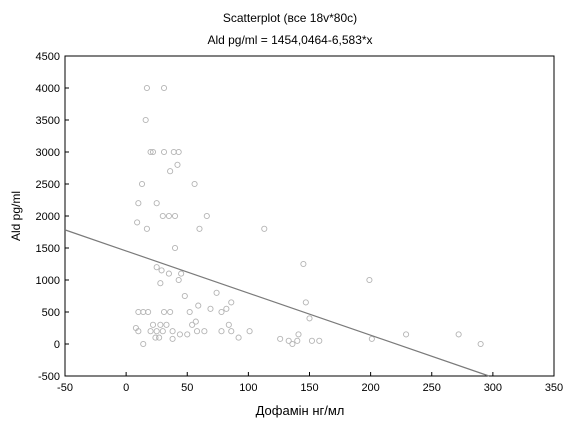  I want to click on y-tick-label: 0, so click(57, 345).